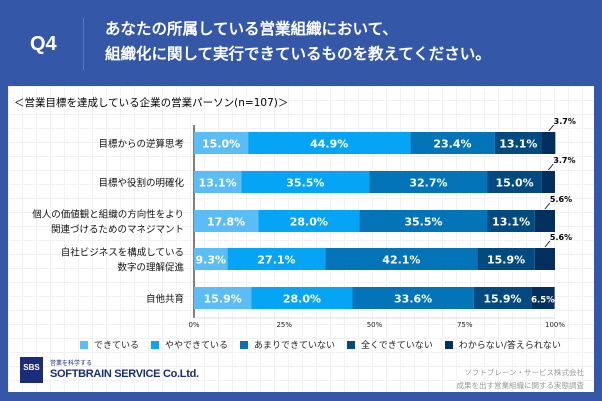 This screenshot has width=602, height=401. What do you see at coordinates (117, 346) in the screenshot?
I see `legend-label: できている` at bounding box center [117, 346].